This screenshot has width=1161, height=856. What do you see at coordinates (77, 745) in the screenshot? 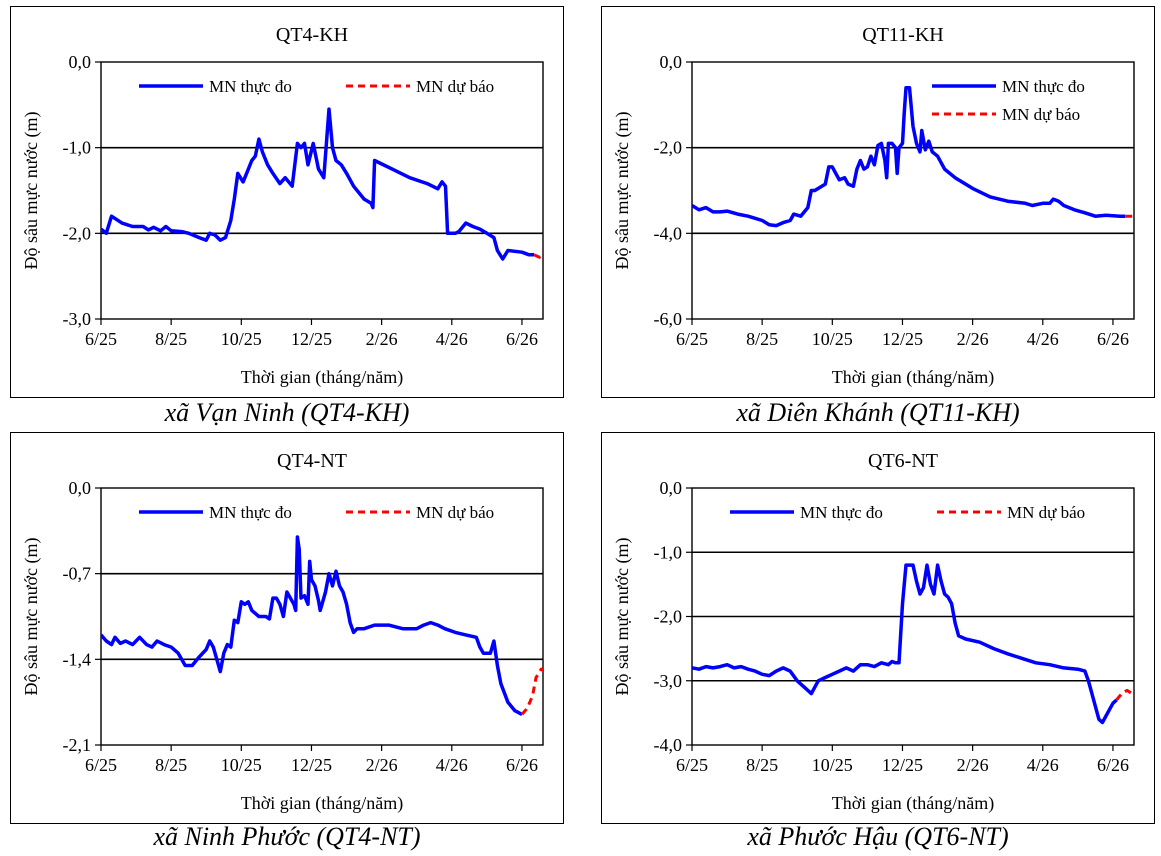
I see `y-tick-label: -2,1` at bounding box center [77, 745].